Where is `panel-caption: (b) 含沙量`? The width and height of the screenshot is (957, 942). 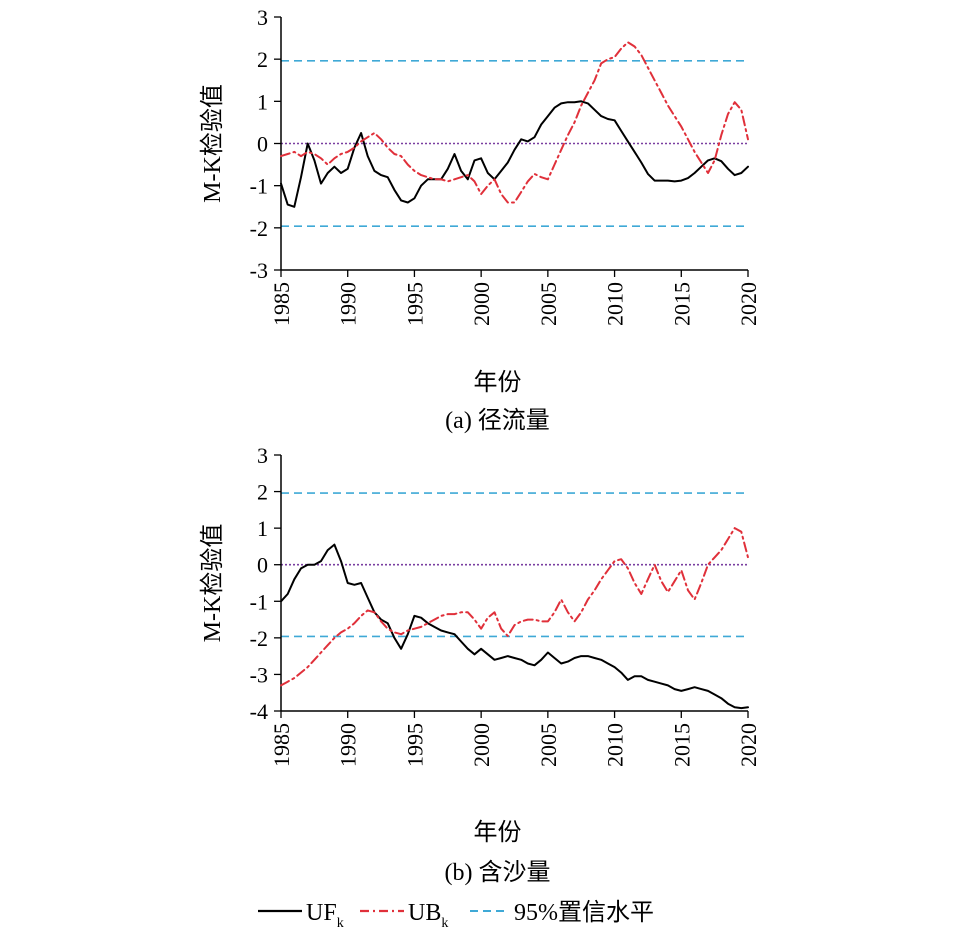
panel-caption: (b) 含沙量 is located at coordinates (498, 872).